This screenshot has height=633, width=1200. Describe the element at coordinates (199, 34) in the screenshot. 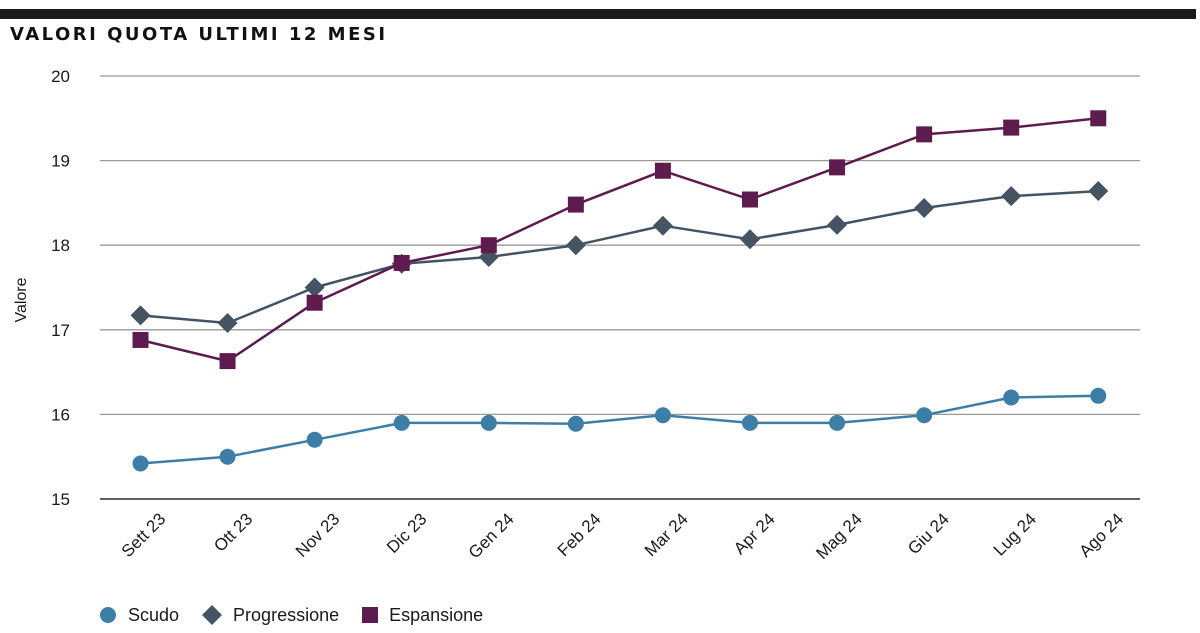

I see `chart-title: VALORI QUOTA ULTIMI 12 MESI` at that location.